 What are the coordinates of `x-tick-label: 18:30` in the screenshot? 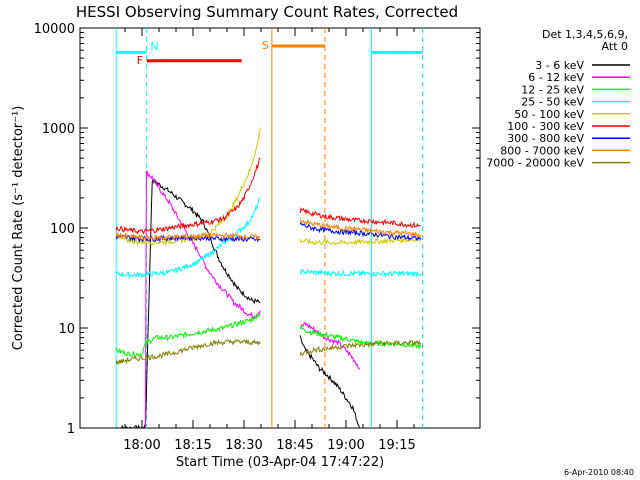 It's located at (243, 445).